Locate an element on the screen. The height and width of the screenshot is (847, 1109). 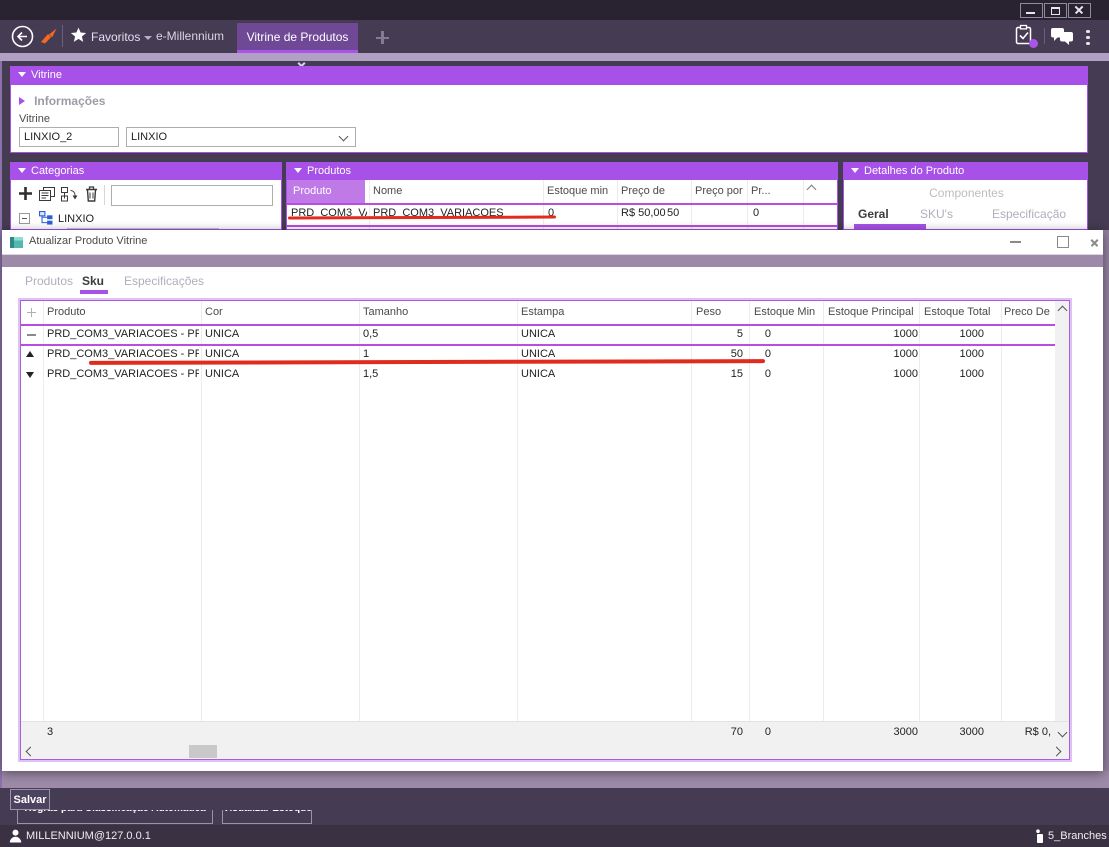
toolbar-bottom-strip is located at coordinates (554, 57).